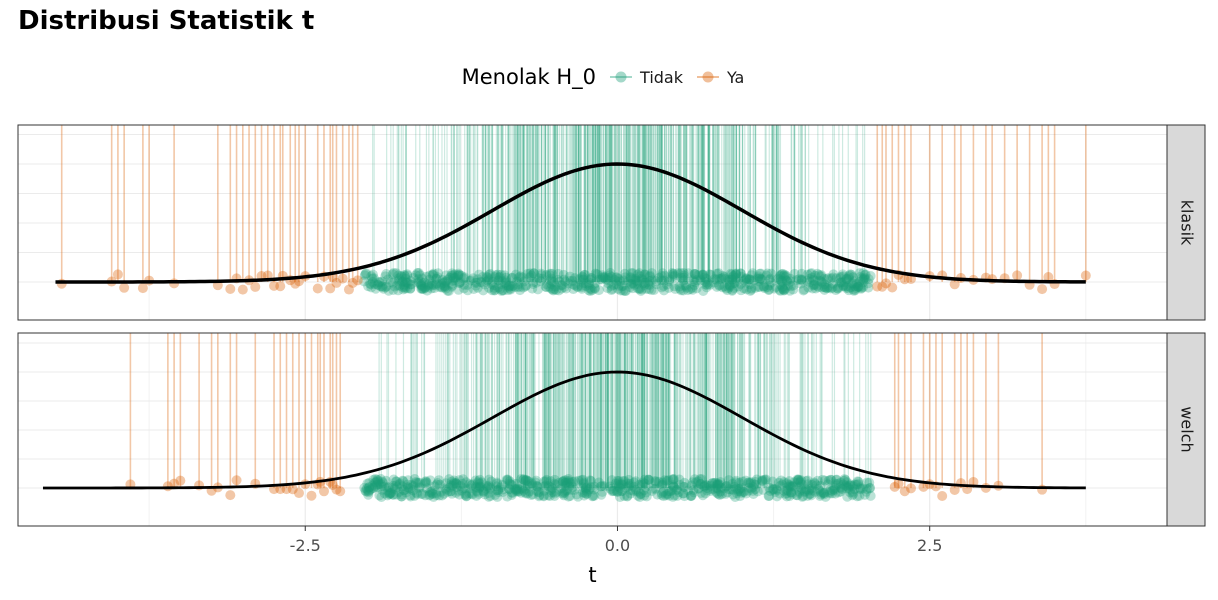 The image size is (1218, 600). I want to click on facet-strip, so click(1186, 222).